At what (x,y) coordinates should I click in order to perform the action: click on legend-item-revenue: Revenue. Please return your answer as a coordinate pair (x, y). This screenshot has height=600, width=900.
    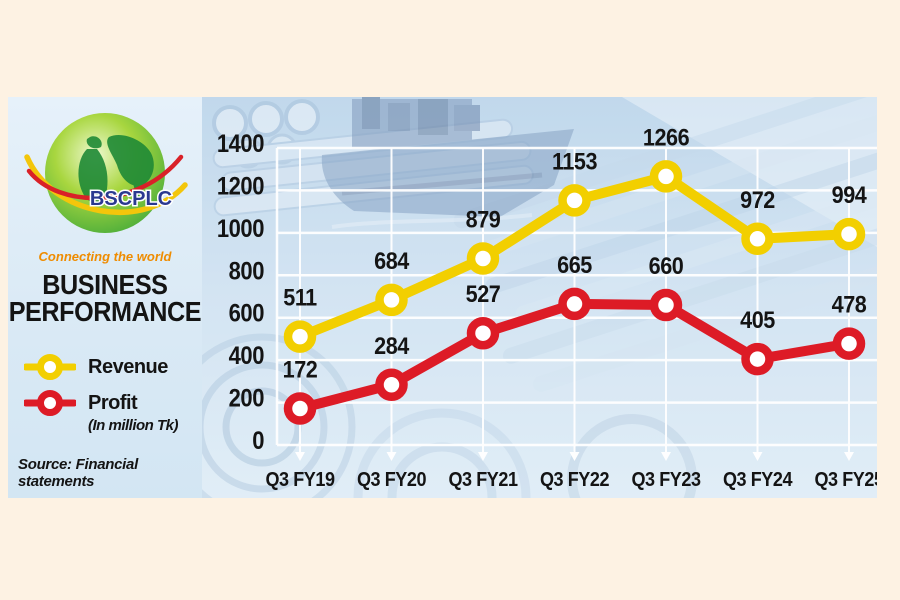
    Looking at the image, I should click on (105, 367).